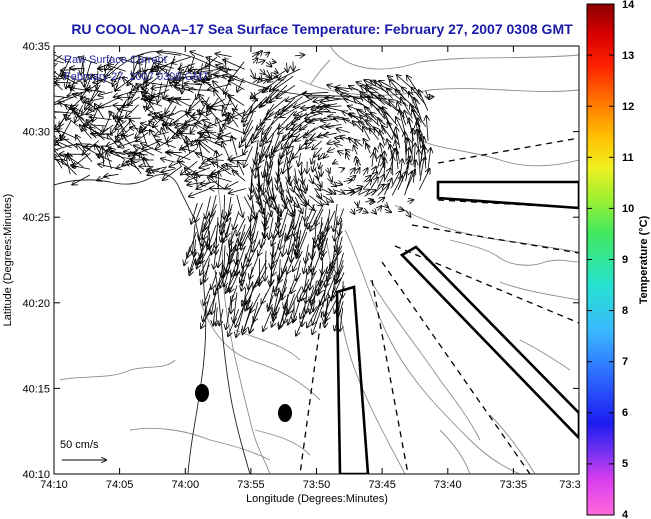 This screenshot has height=519, width=651. Describe the element at coordinates (285, 413) in the screenshot. I see `station-marker` at that location.